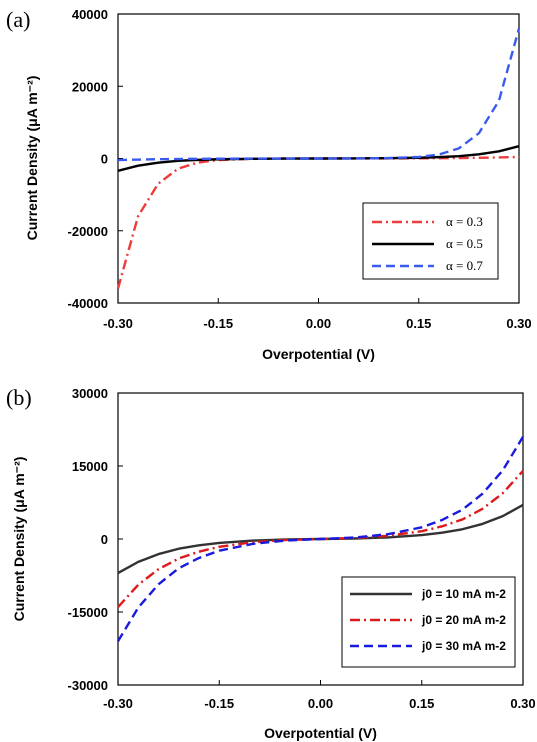  I want to click on x-ticks-a: -0.30 -0.15 0.00 0.15 0.30, so click(317, 314).